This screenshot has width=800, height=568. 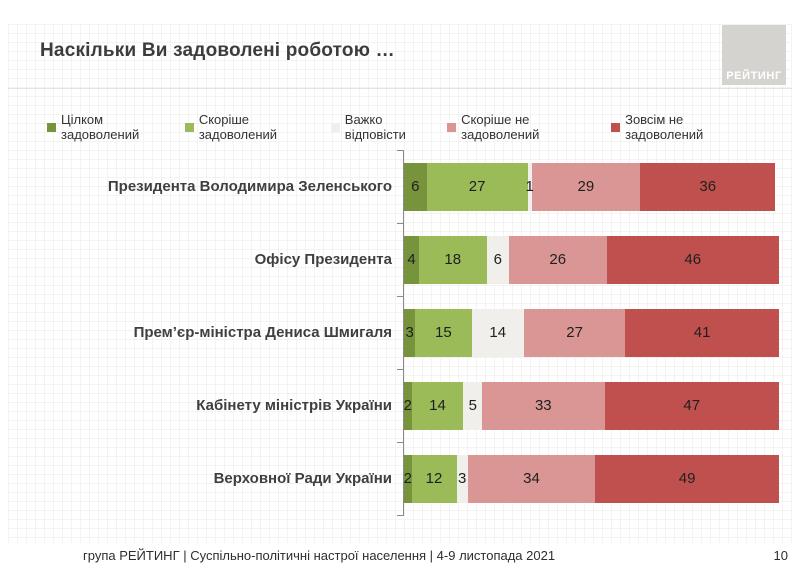 I want to click on bar-value: 33, so click(x=543, y=405).